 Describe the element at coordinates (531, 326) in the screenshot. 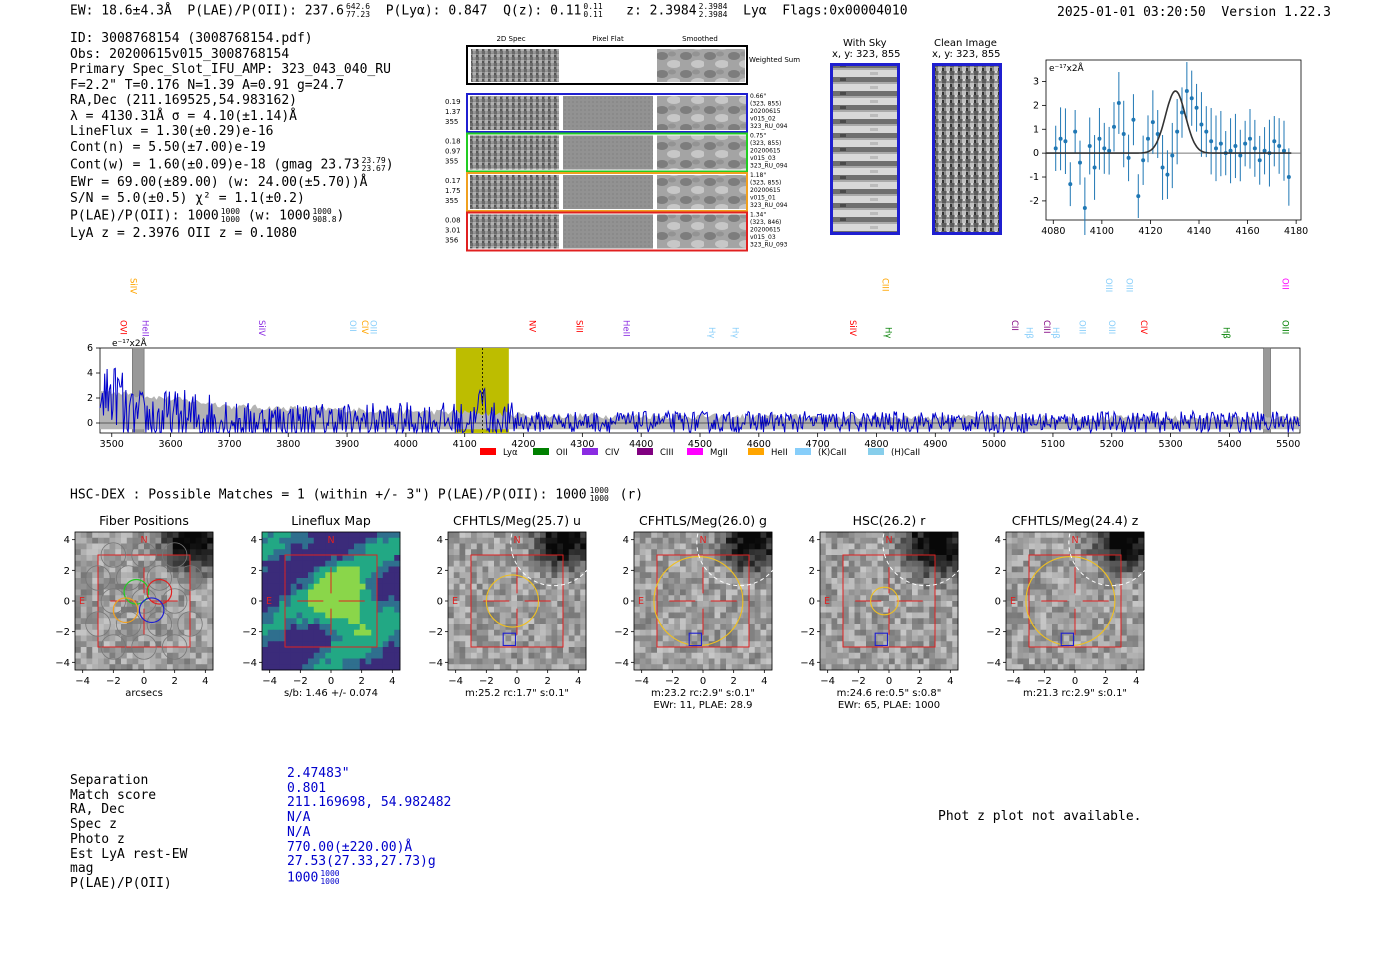

I see `spectrum-line-label: NV` at that location.